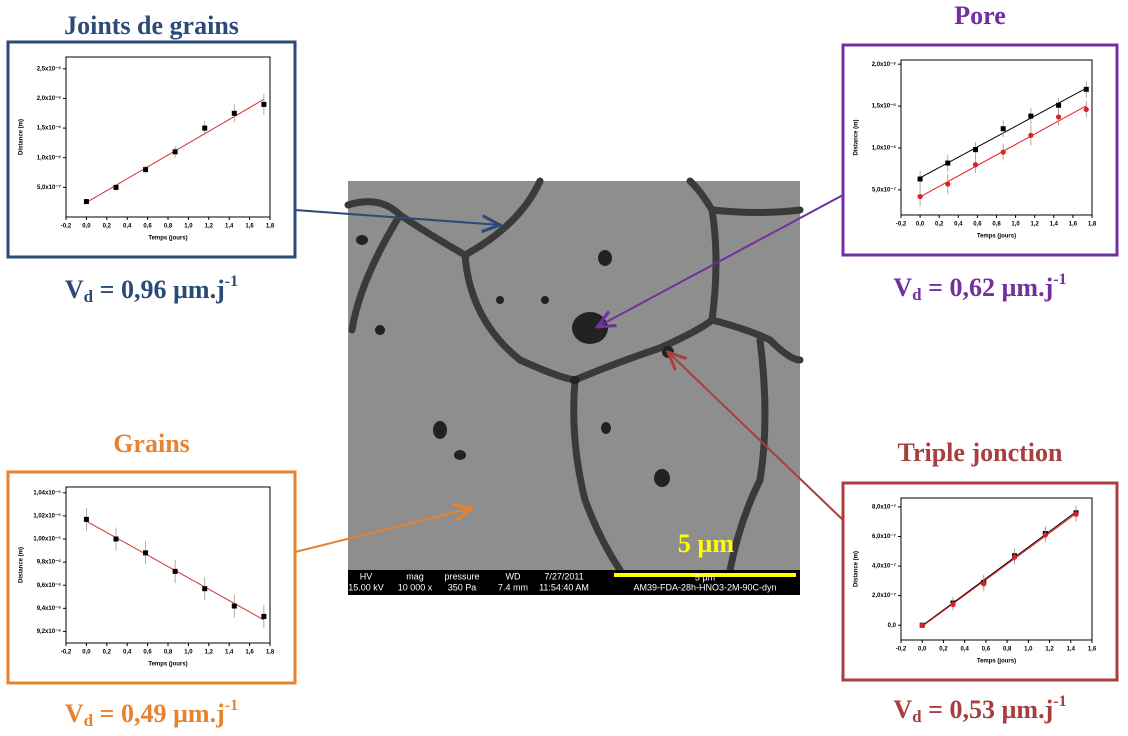 The height and width of the screenshot is (736, 1128). I want to click on velocity: Vd = 0,96 µm.j-1, so click(151, 289).